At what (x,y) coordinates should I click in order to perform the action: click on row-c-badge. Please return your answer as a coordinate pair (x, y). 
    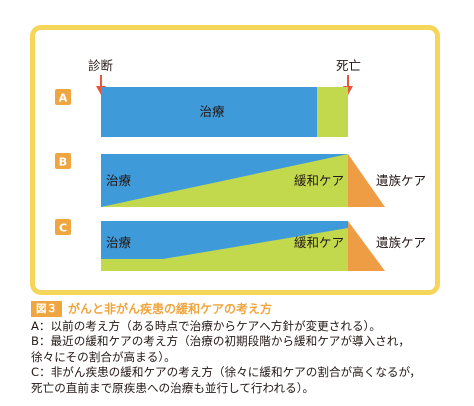
    Looking at the image, I should click on (63, 227).